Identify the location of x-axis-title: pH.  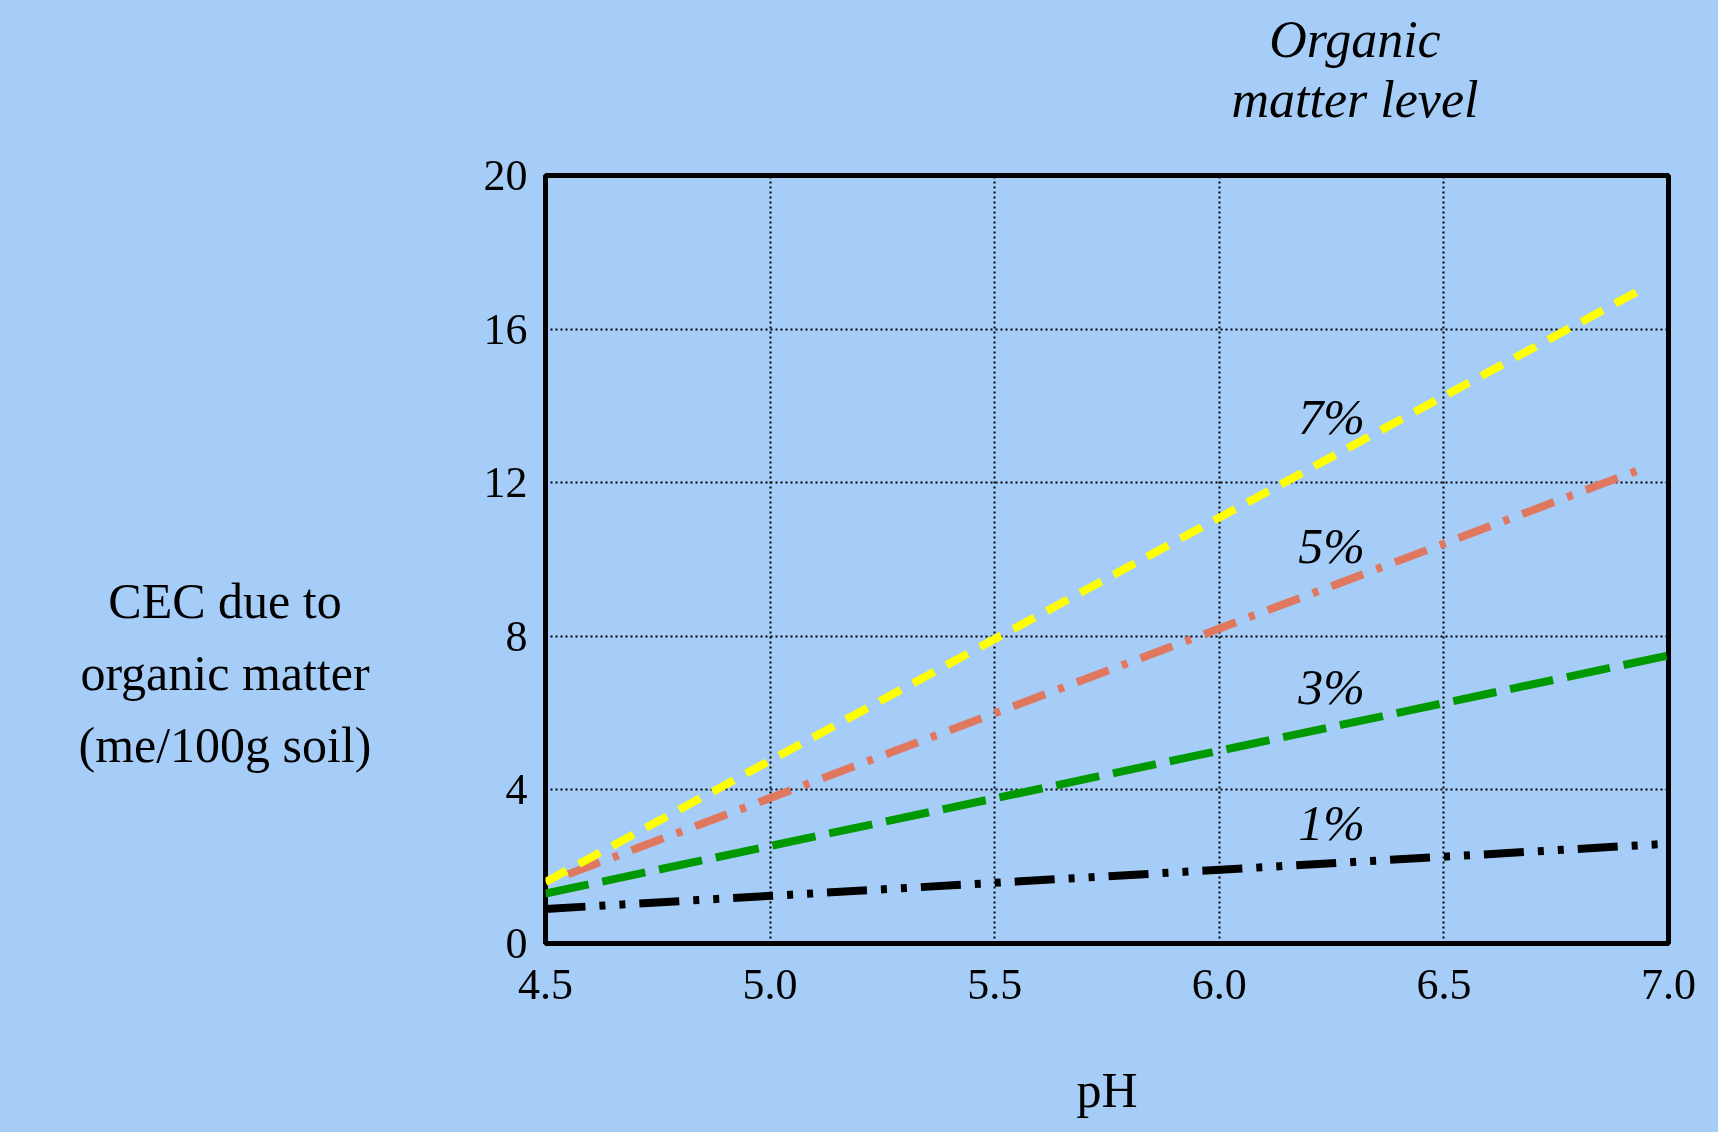
(1107, 1089).